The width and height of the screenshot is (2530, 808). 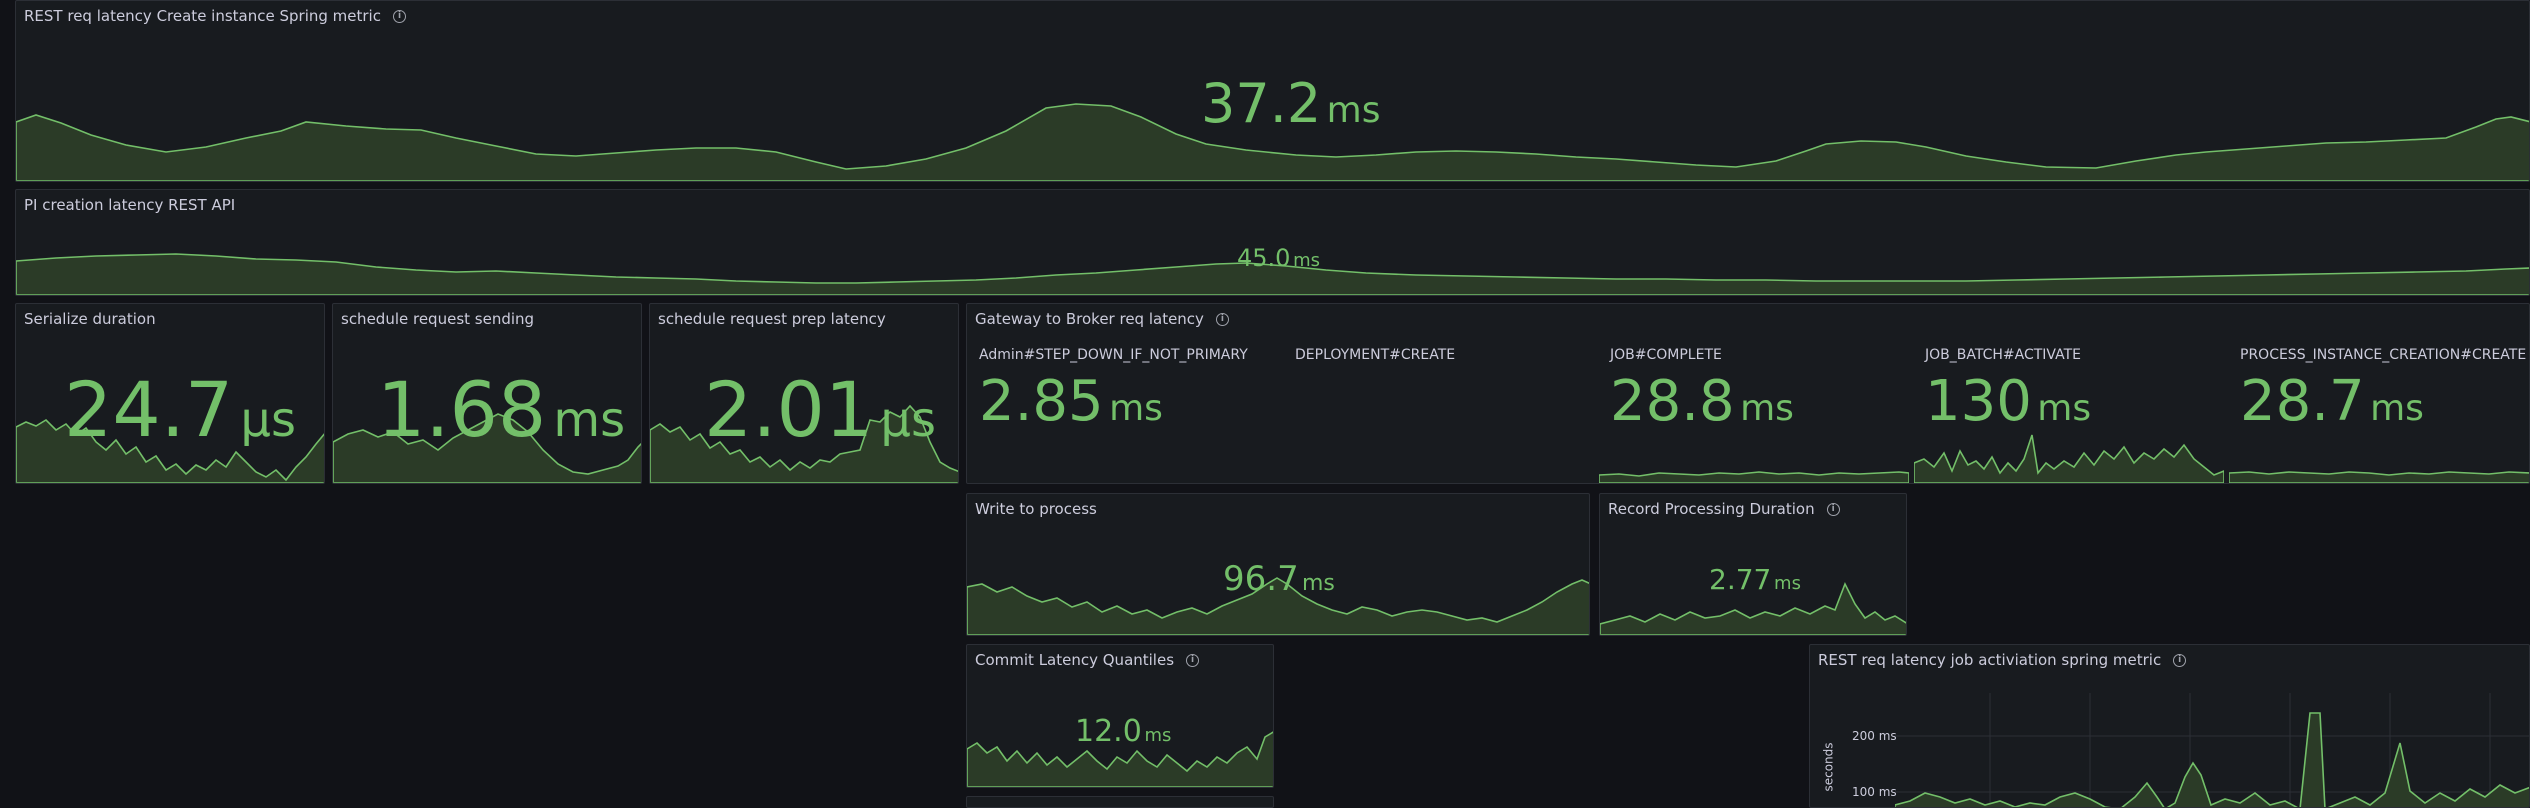 I want to click on time-series-plot, so click(x=2212, y=750).